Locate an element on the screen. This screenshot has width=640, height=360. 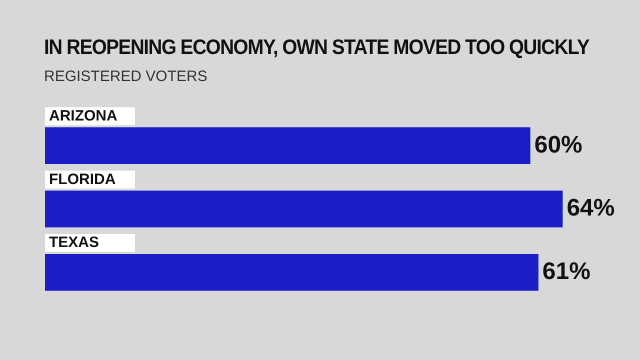
data-label: 61% is located at coordinates (566, 271).